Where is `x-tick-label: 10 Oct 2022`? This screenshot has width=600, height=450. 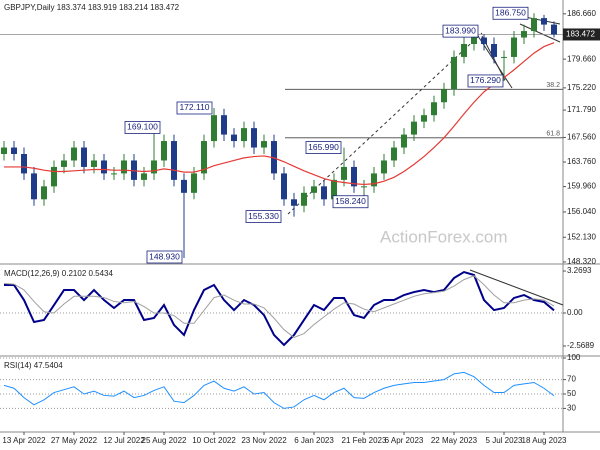
x-tick-label: 10 Oct 2022 is located at coordinates (214, 440).